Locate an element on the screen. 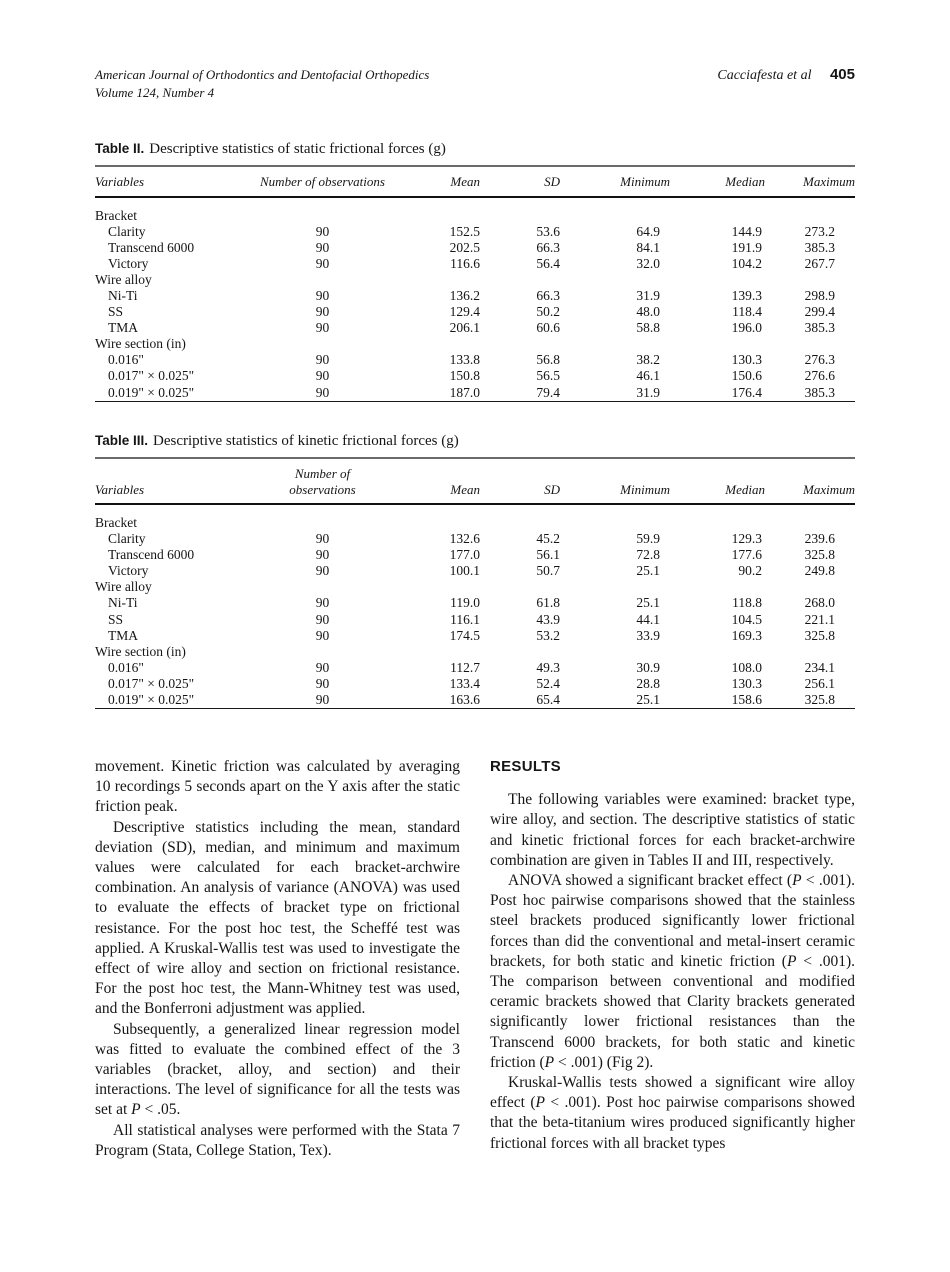 The height and width of the screenshot is (1272, 950). cell: 132.6 is located at coordinates (464, 539).